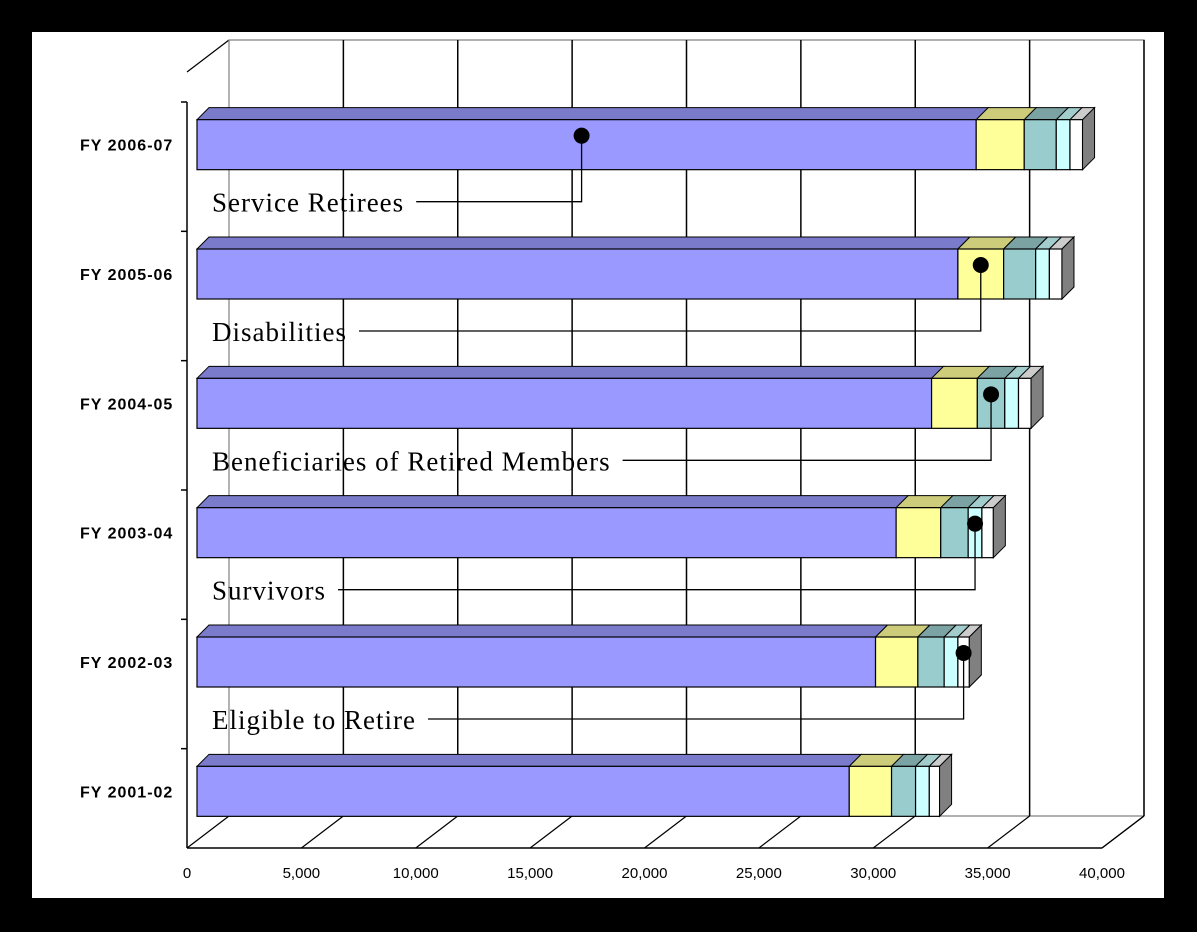 This screenshot has height=932, width=1197. Describe the element at coordinates (302, 873) in the screenshot. I see `x-tick-label: 5,000` at that location.